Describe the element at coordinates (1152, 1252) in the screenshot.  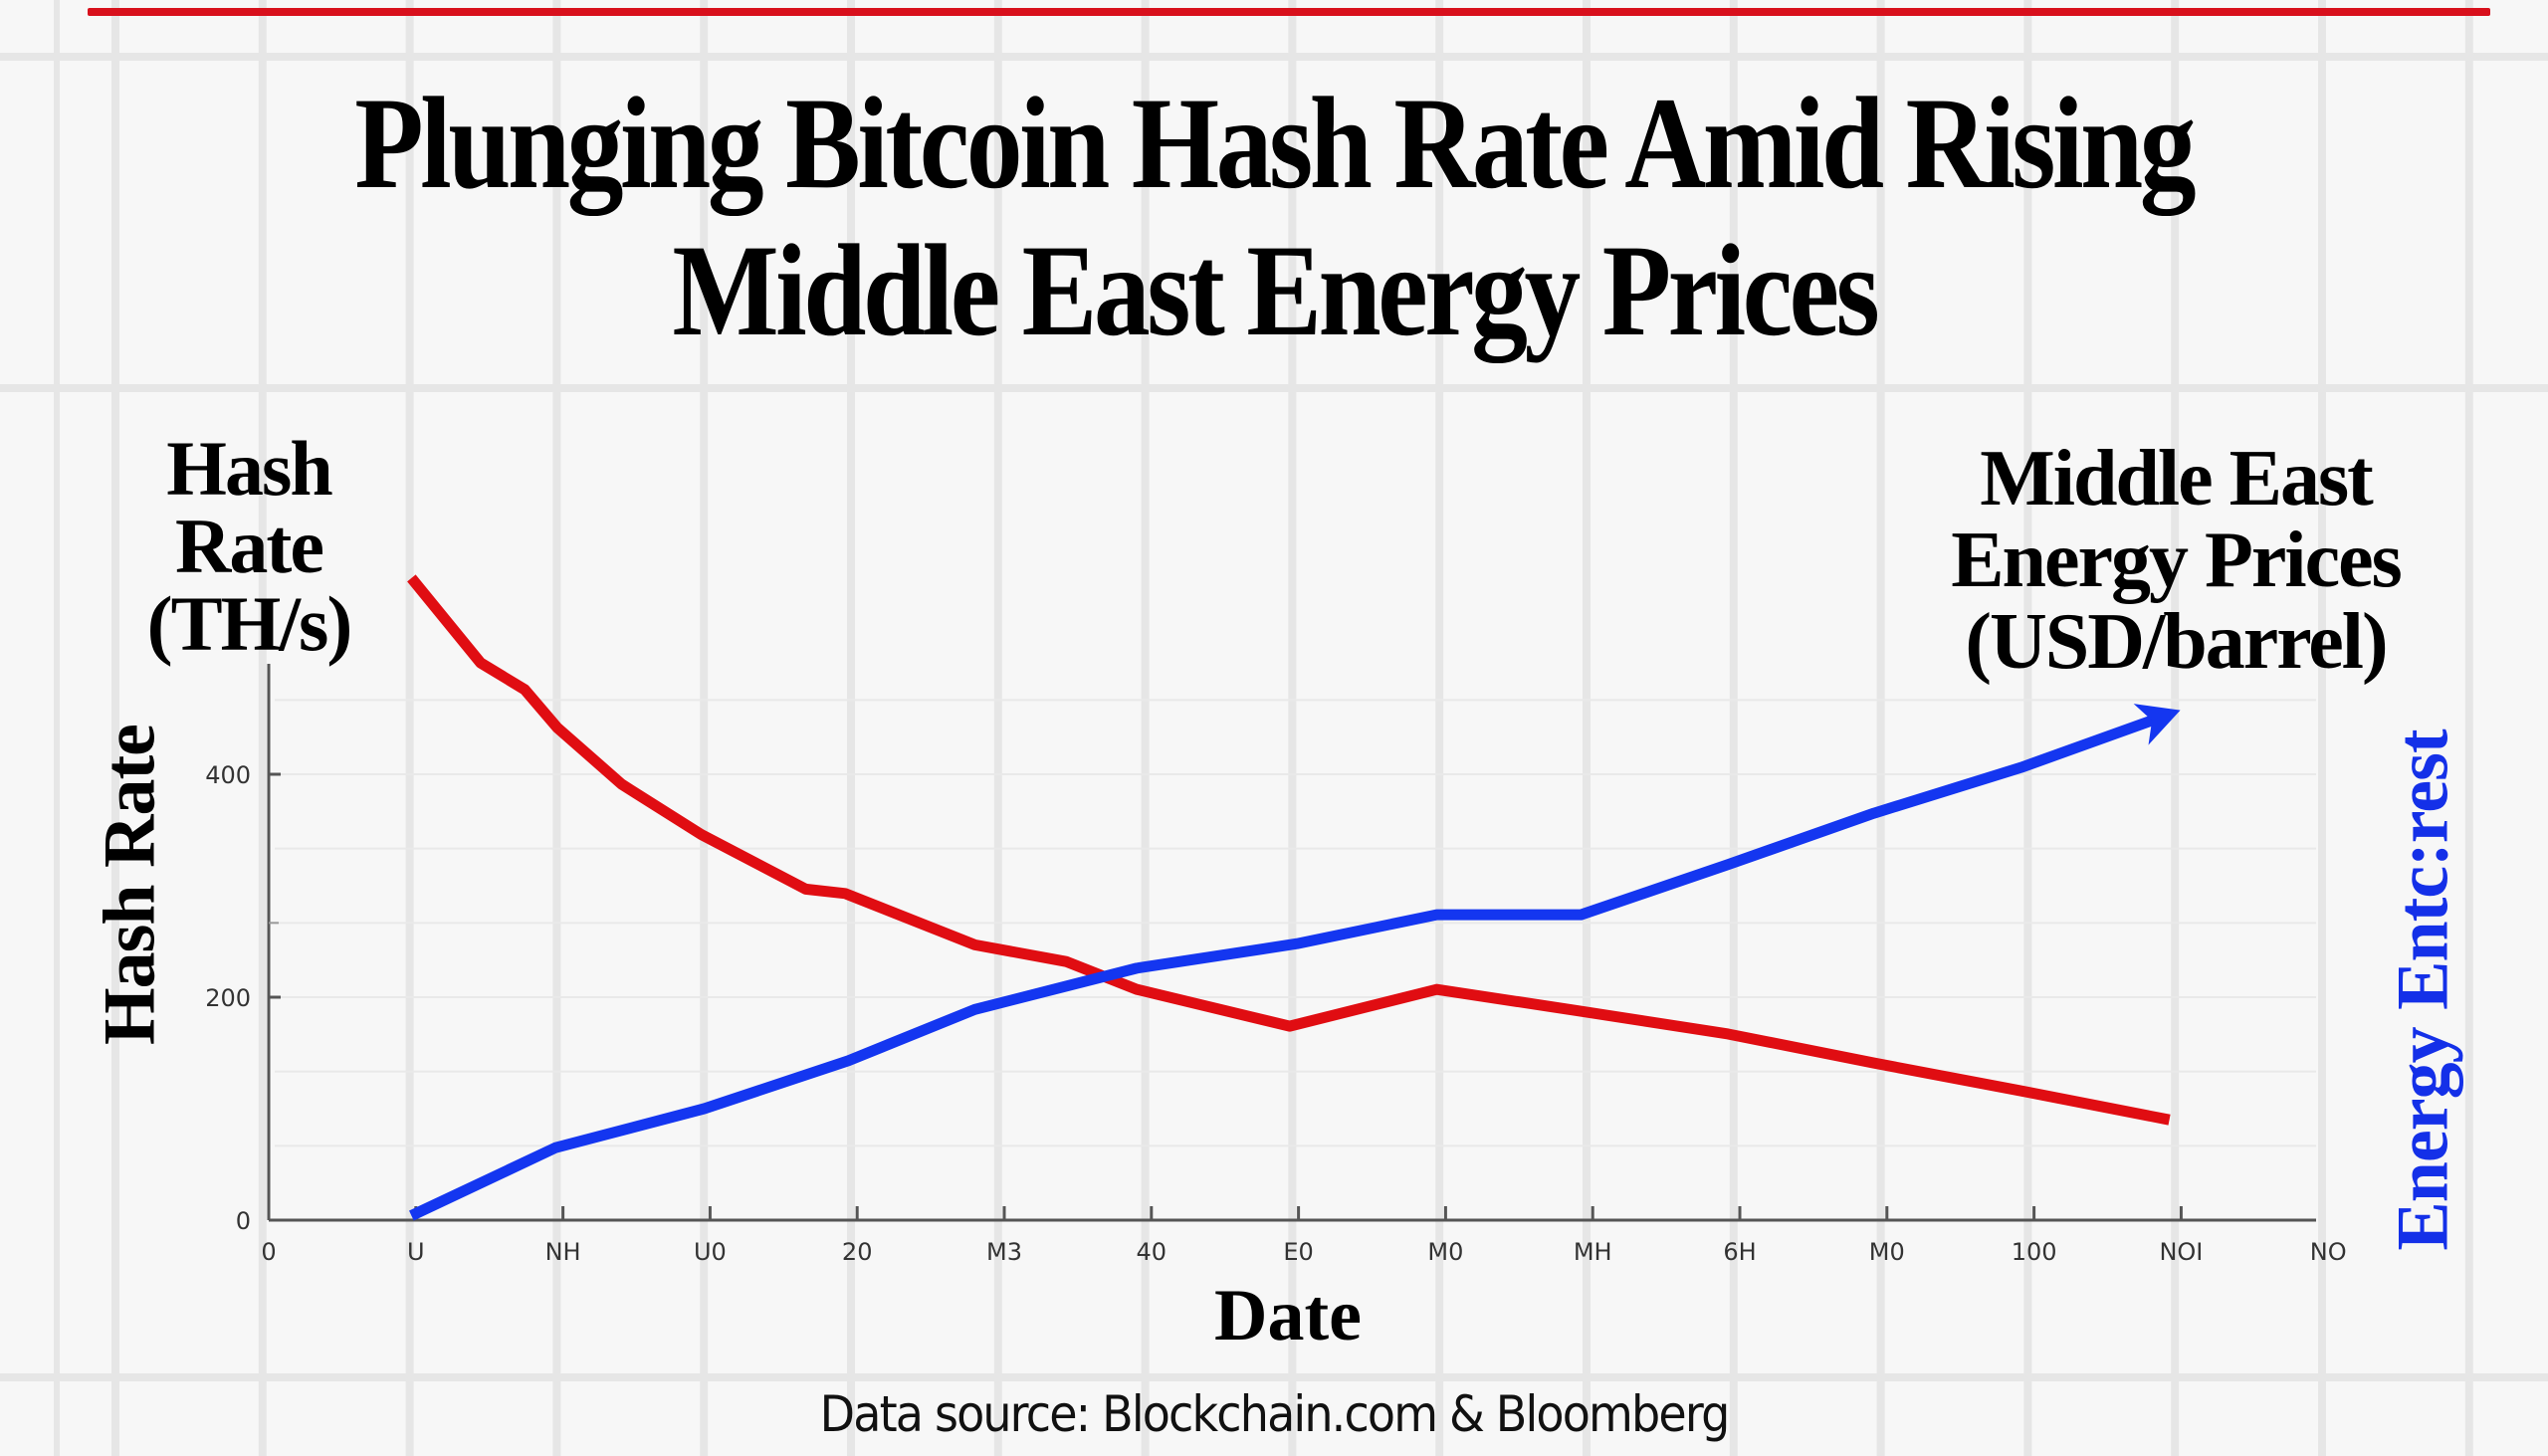
I see `x-tick-label: 40` at that location.